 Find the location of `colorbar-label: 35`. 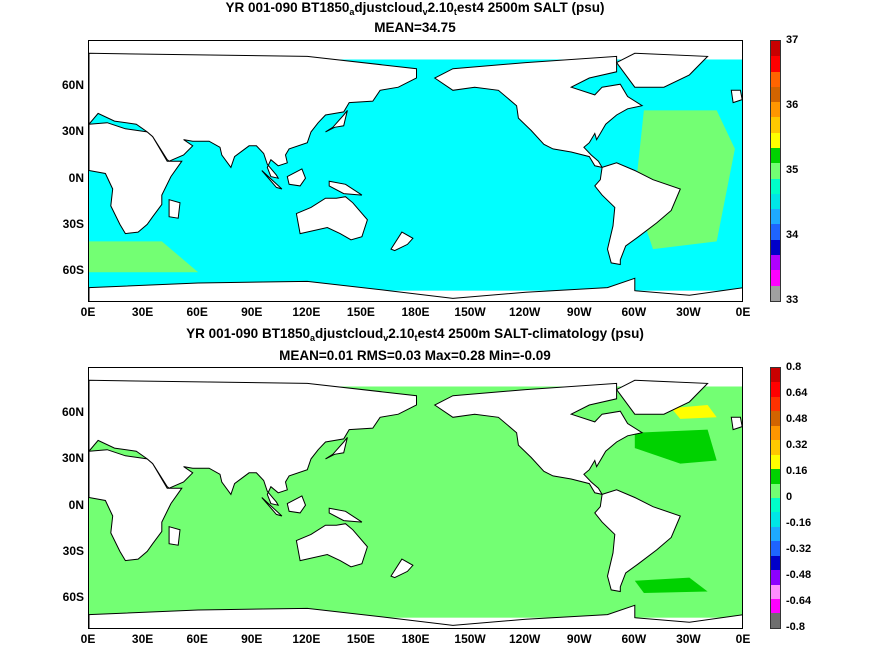

colorbar-label: 35 is located at coordinates (792, 170).